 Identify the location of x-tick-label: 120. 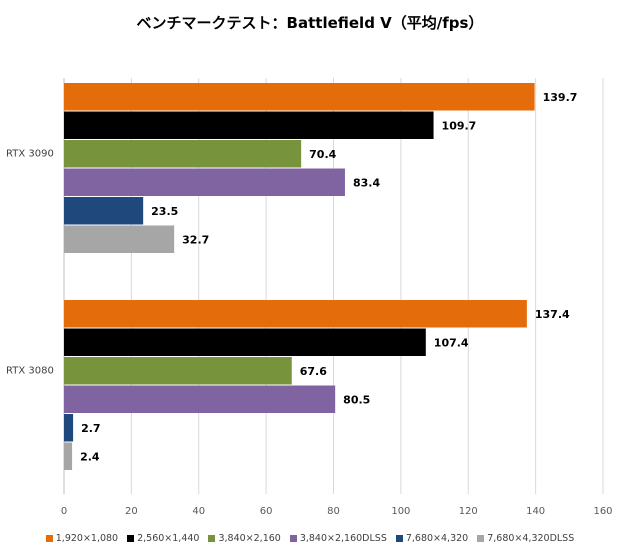
(468, 511).